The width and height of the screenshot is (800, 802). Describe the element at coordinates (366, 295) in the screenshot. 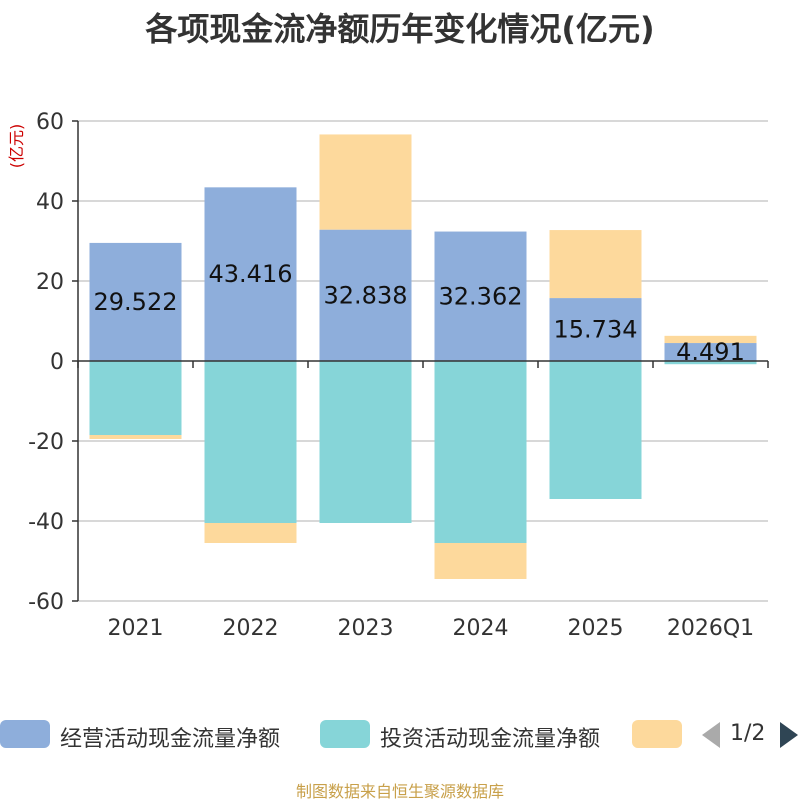

I see `data-label-2023: 32.838` at that location.